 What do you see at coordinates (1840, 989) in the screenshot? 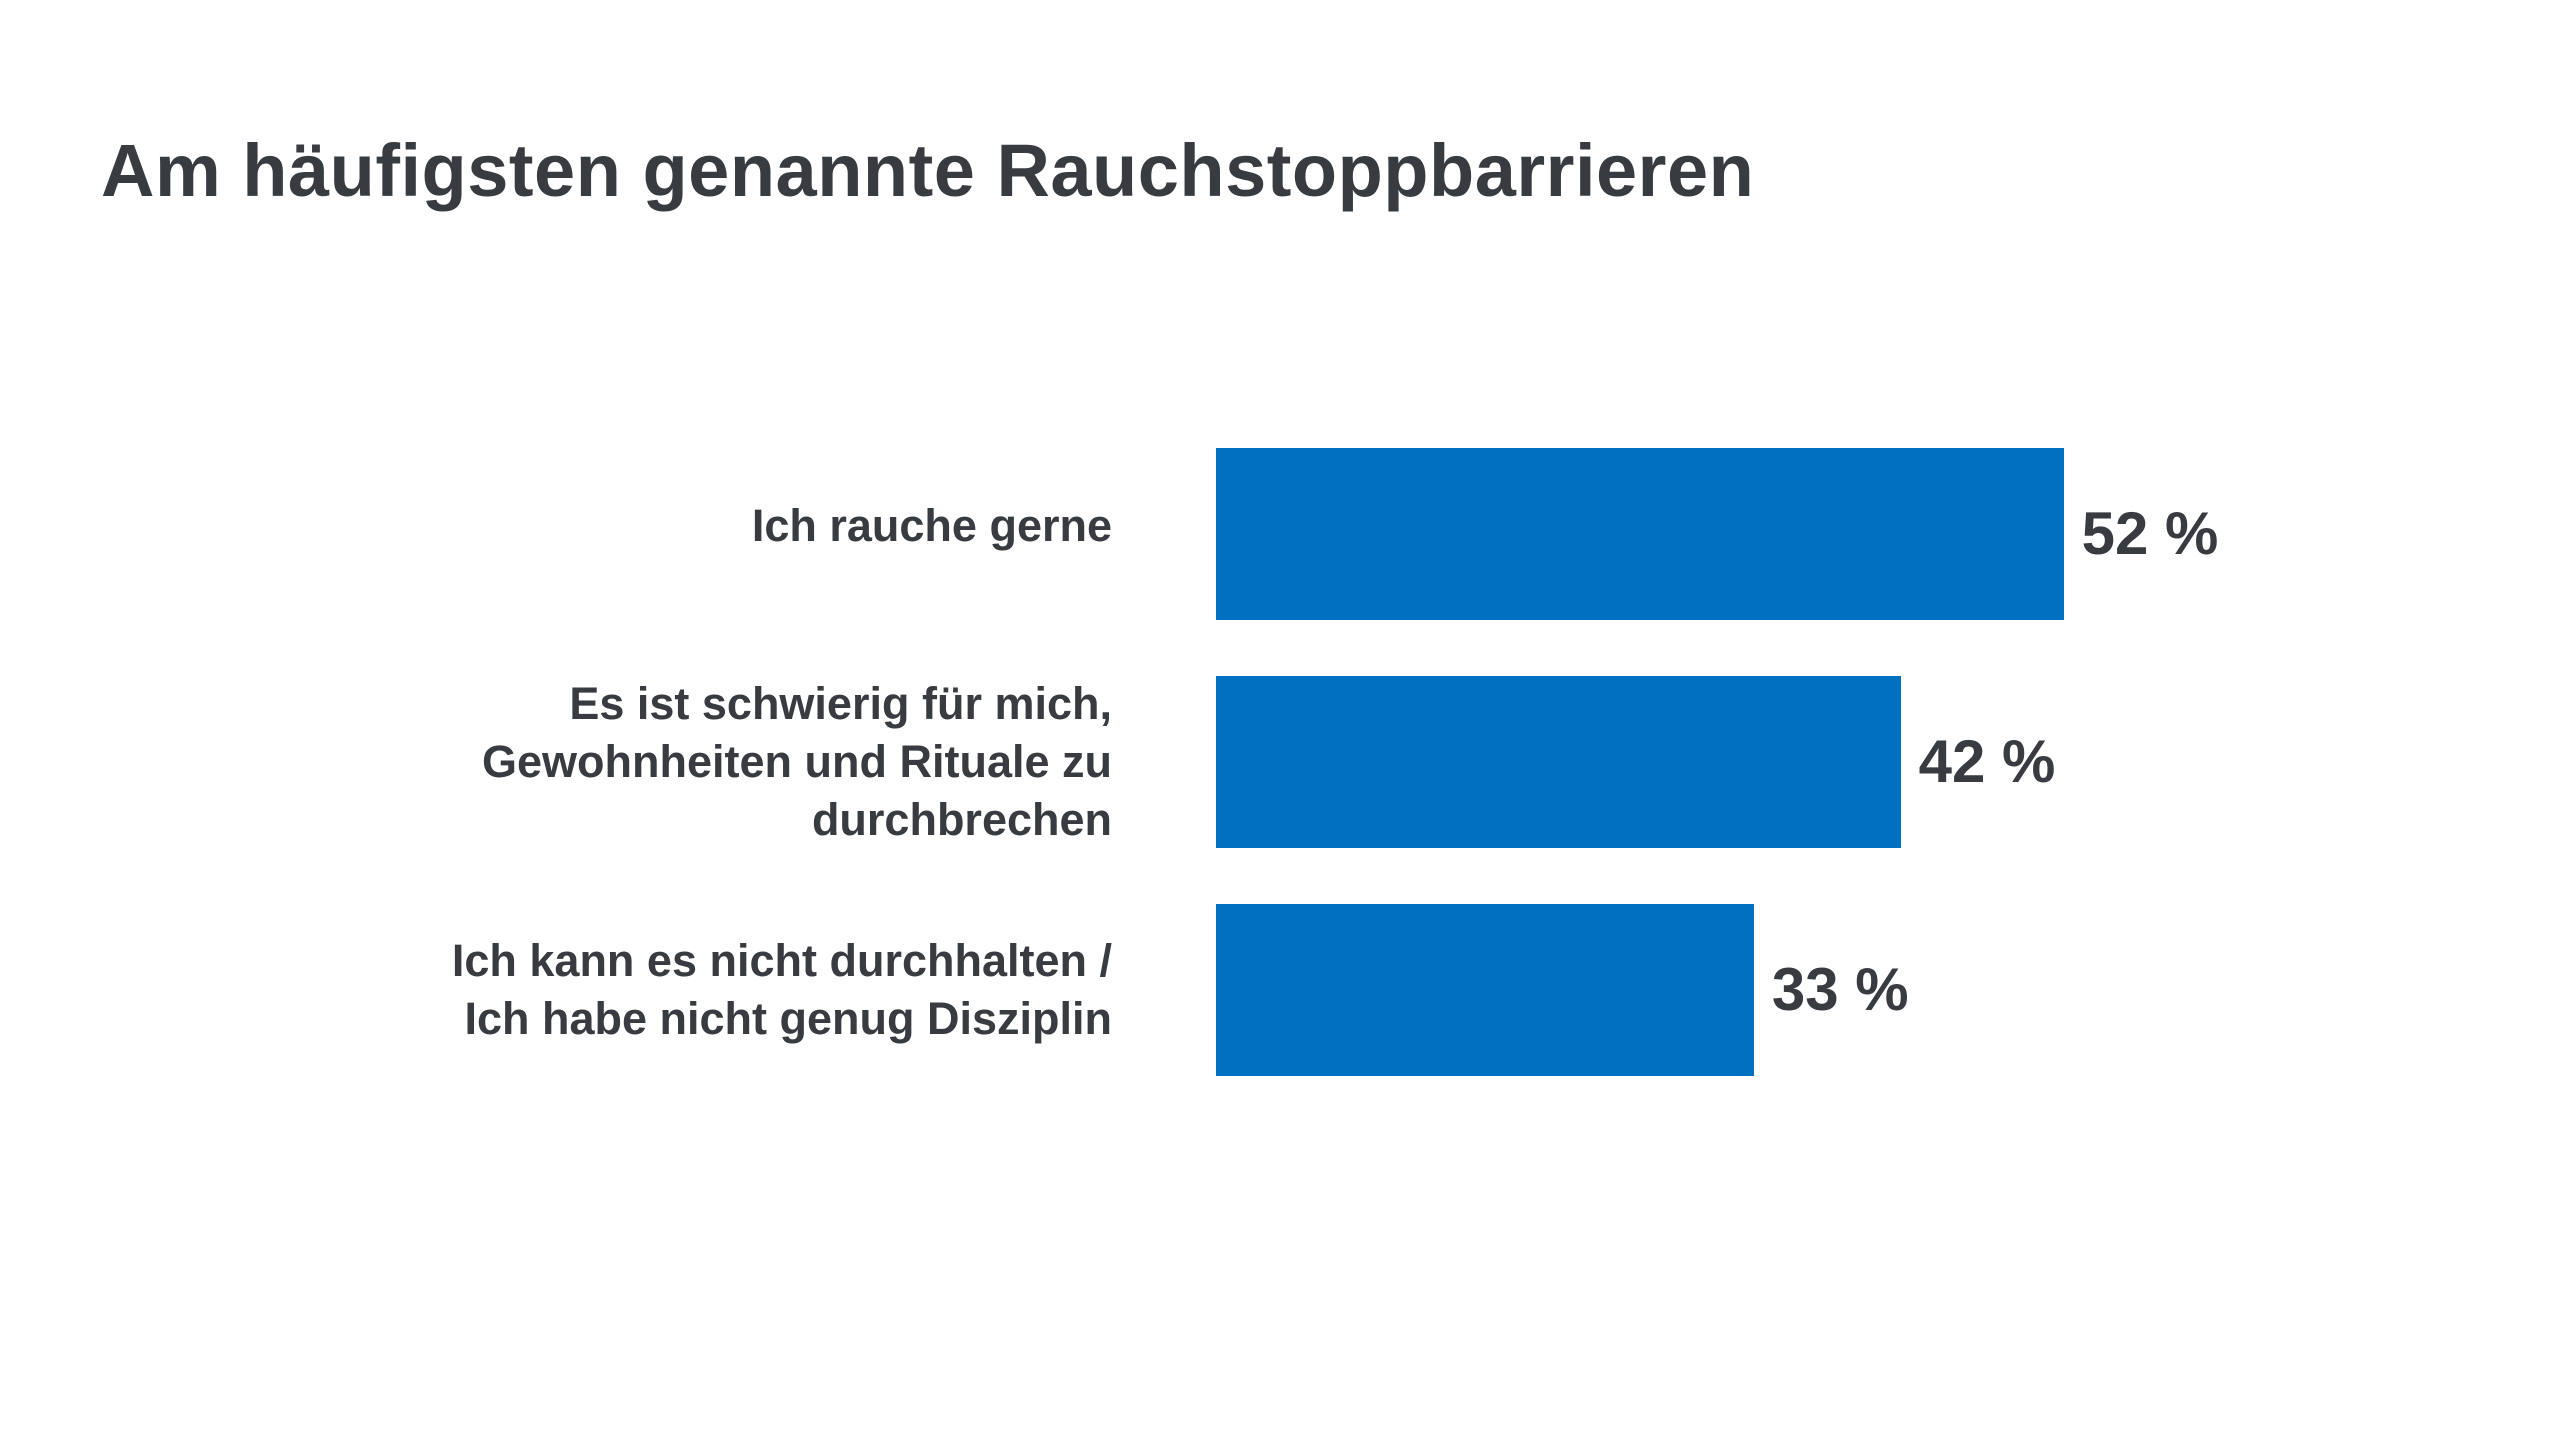
I see `value-label-3: 33 %` at bounding box center [1840, 989].